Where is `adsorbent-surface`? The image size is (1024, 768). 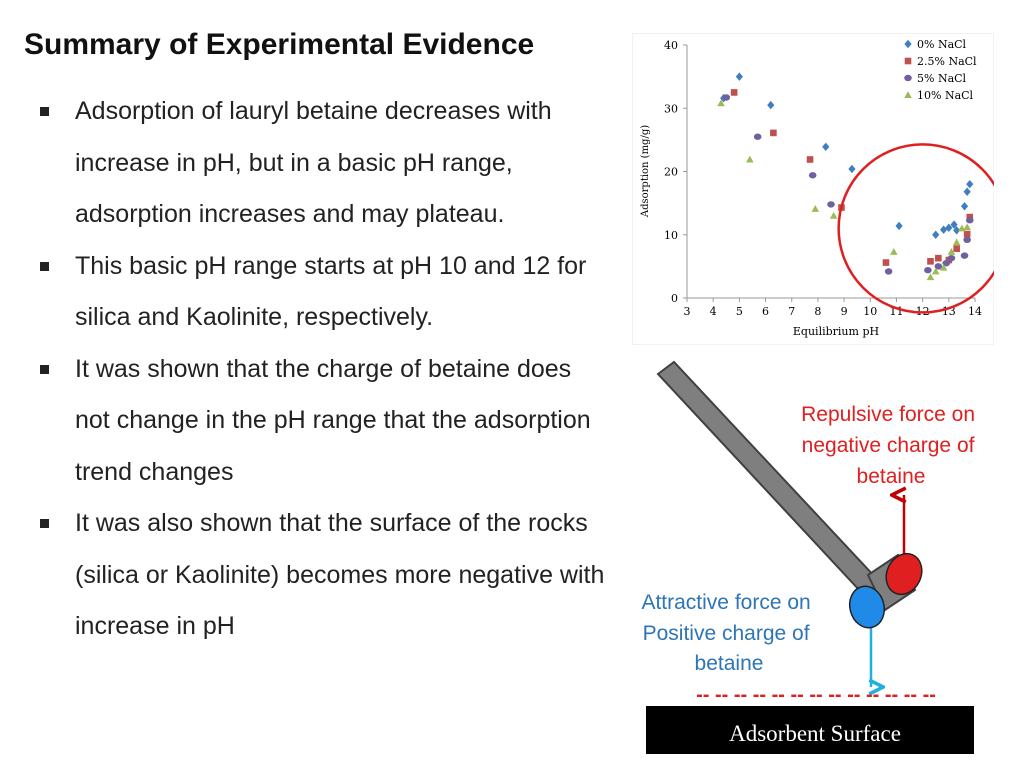
adsorbent-surface is located at coordinates (810, 730).